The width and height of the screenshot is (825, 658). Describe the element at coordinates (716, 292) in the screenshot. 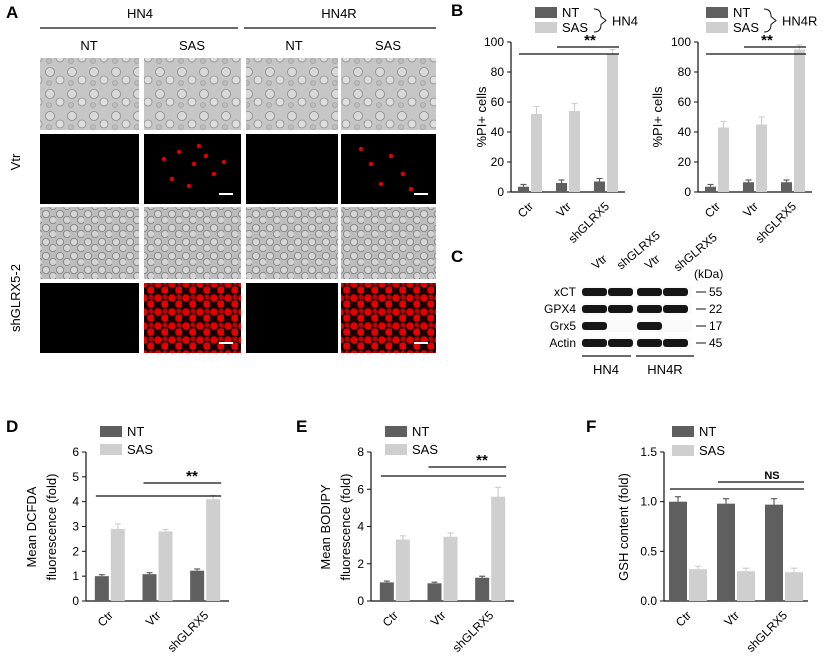

I see `blot-weight-label: 55` at that location.